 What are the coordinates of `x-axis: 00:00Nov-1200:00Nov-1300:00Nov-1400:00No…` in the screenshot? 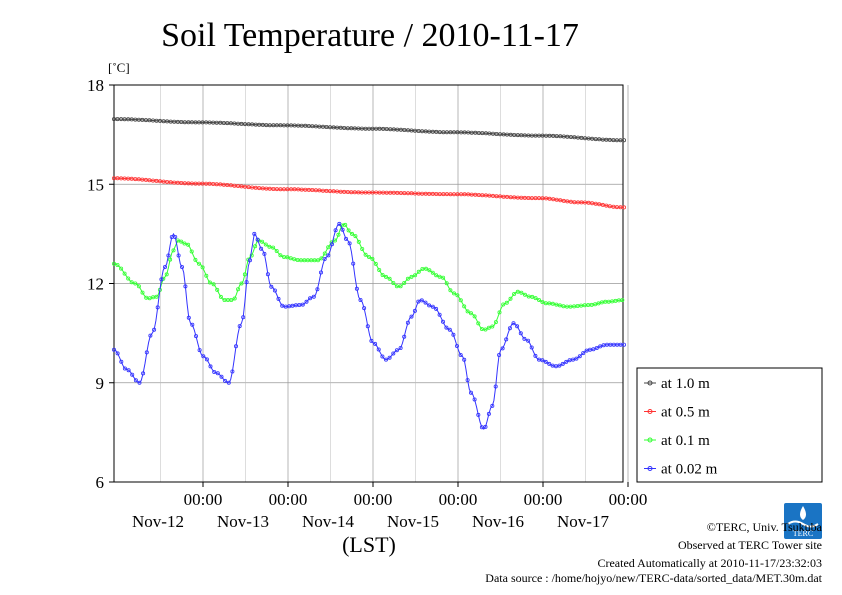 It's located at (389, 506).